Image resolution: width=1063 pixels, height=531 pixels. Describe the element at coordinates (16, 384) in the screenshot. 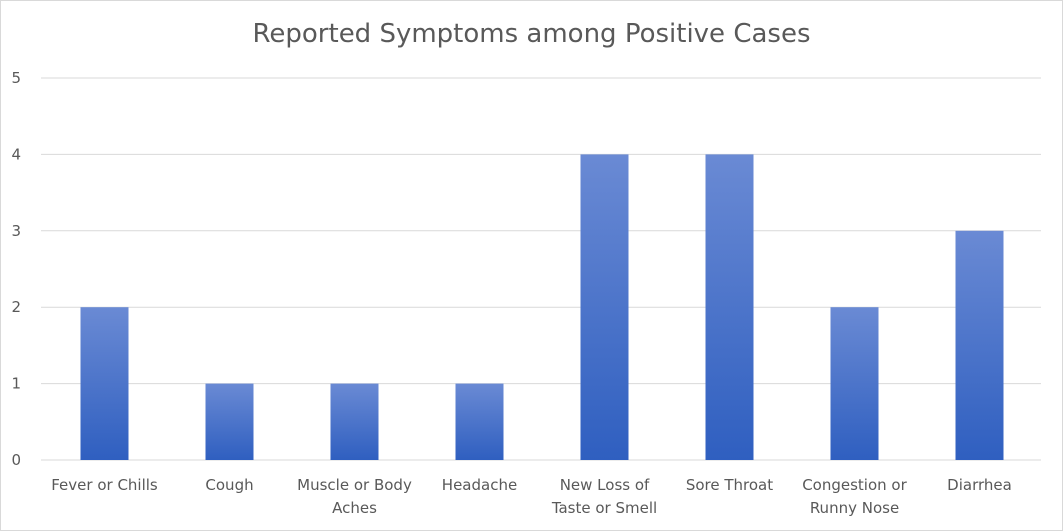

I see `y-tick-label: 1` at that location.